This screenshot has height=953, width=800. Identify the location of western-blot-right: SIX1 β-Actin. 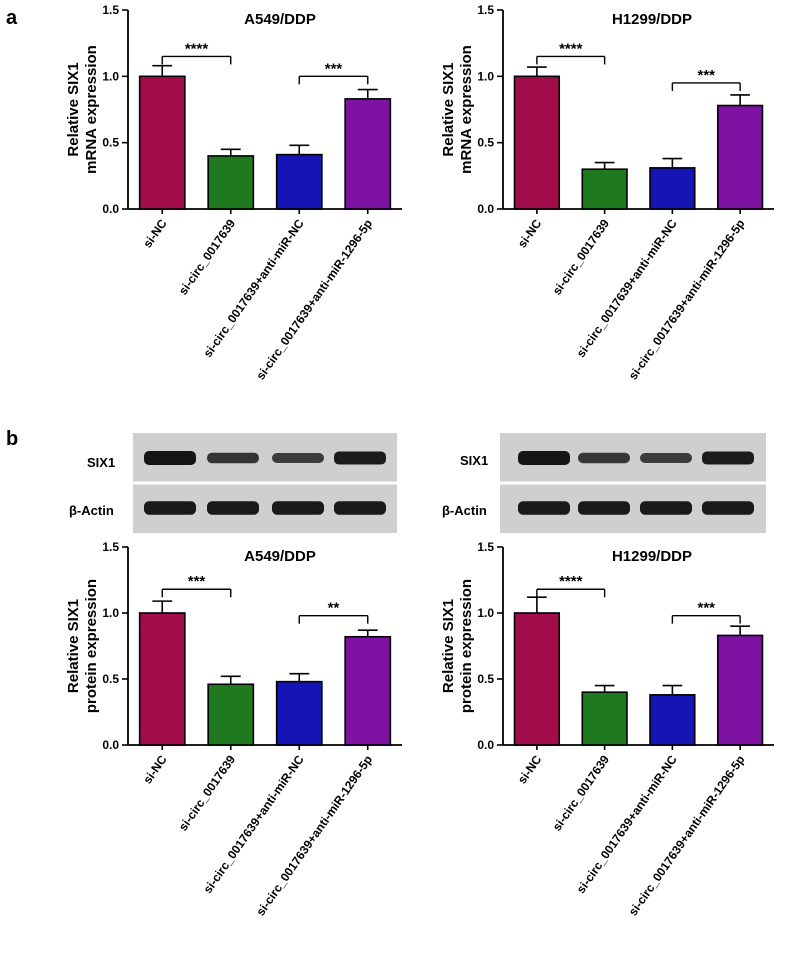
(604, 483).